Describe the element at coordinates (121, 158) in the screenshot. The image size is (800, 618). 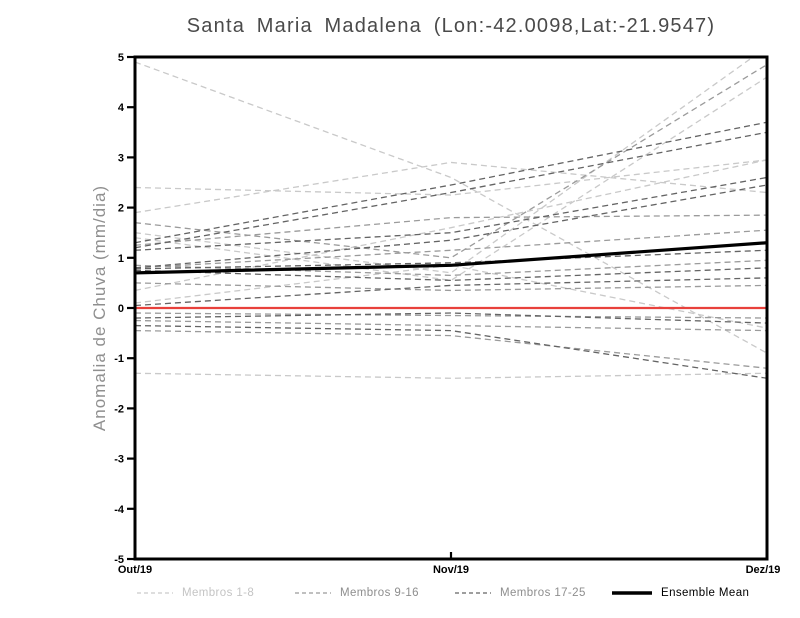
I see `y-tick-label: 3` at that location.